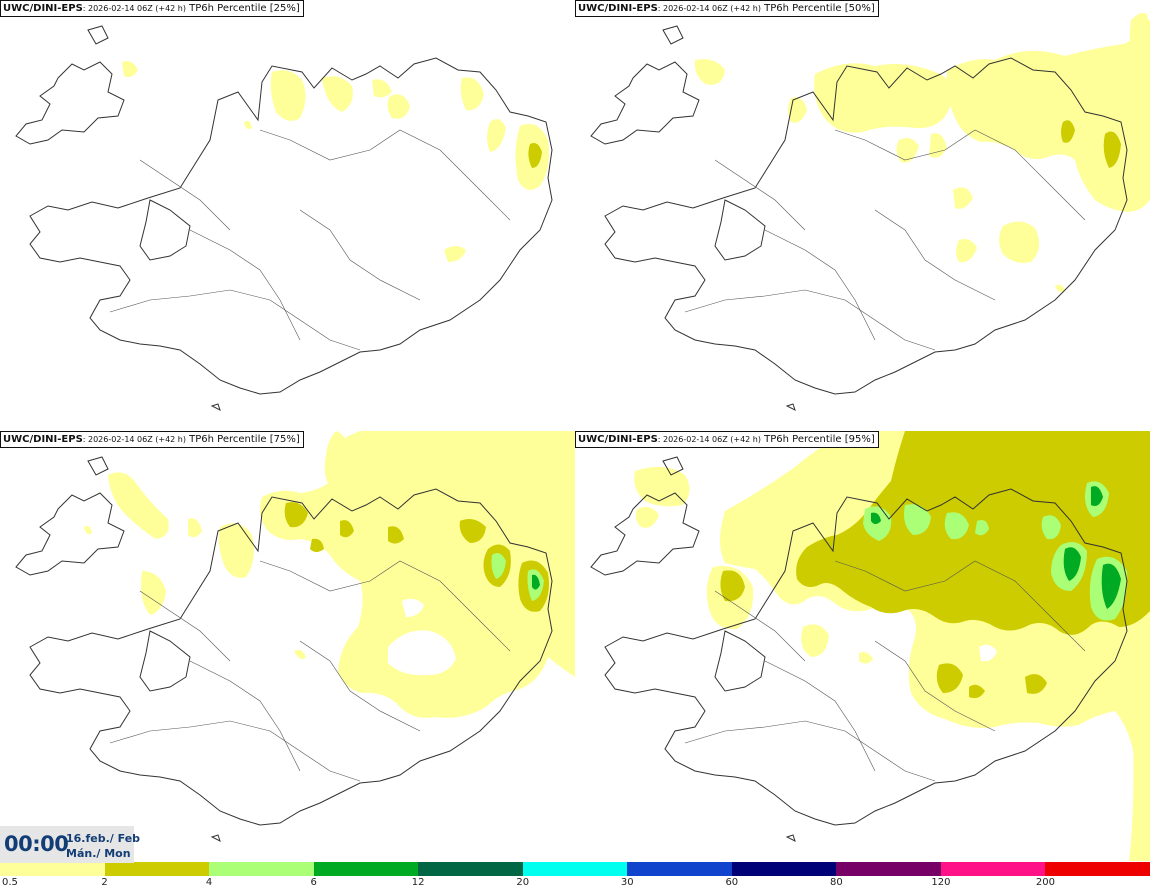 This screenshot has height=891, width=1150. I want to click on colorbar-swatches, so click(575, 869).